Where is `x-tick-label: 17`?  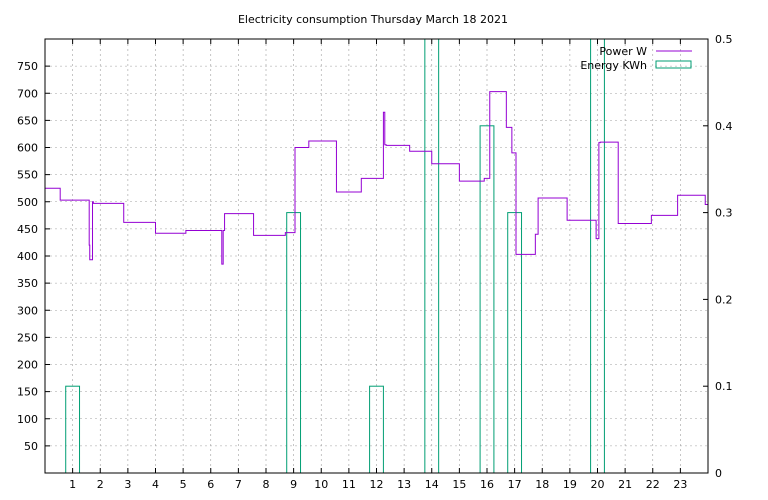 x-tick-label: 17 is located at coordinates (515, 484).